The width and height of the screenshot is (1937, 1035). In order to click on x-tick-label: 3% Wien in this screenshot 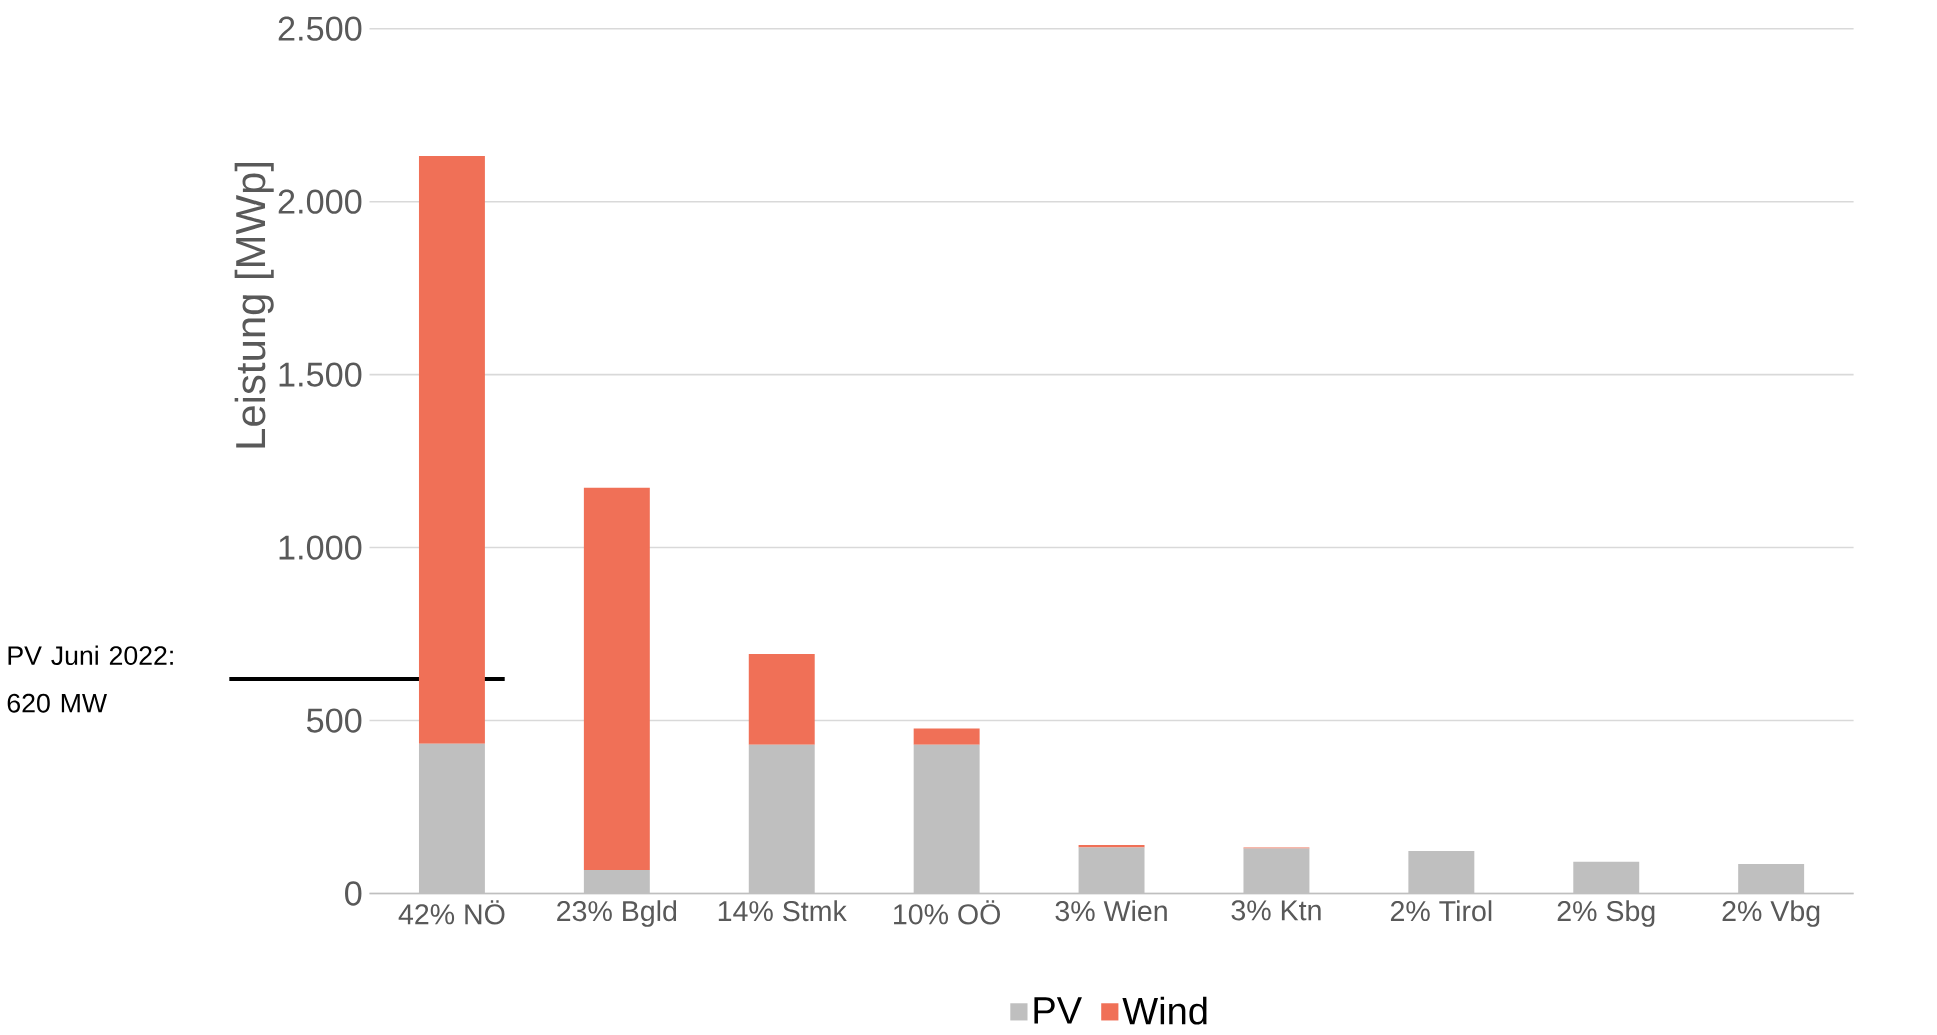, I will do `click(1111, 911)`.